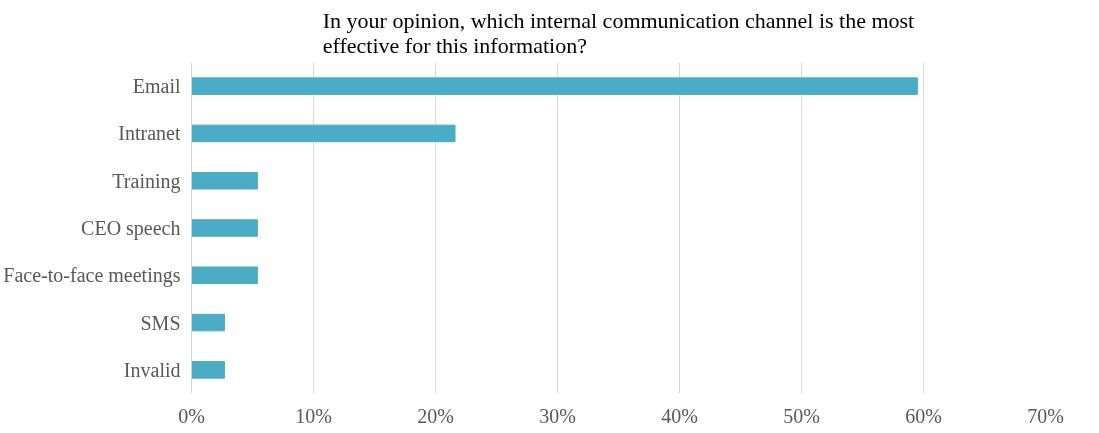  I want to click on y-tick-label: Face-to-face meetings, so click(92, 276).